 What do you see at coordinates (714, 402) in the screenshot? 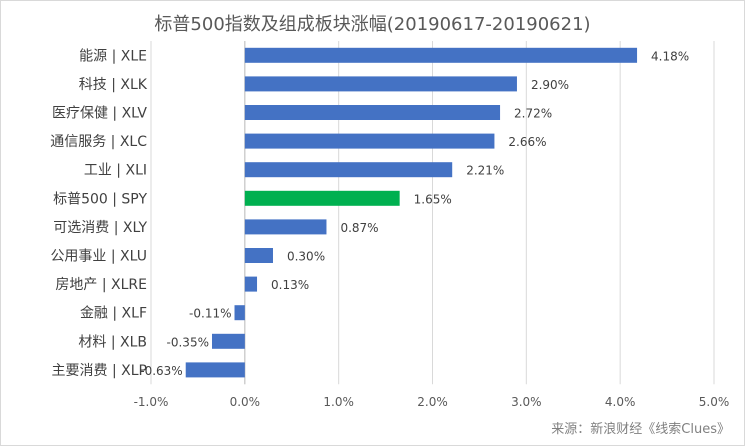
I see `x-tick-label: 5.0%` at bounding box center [714, 402].